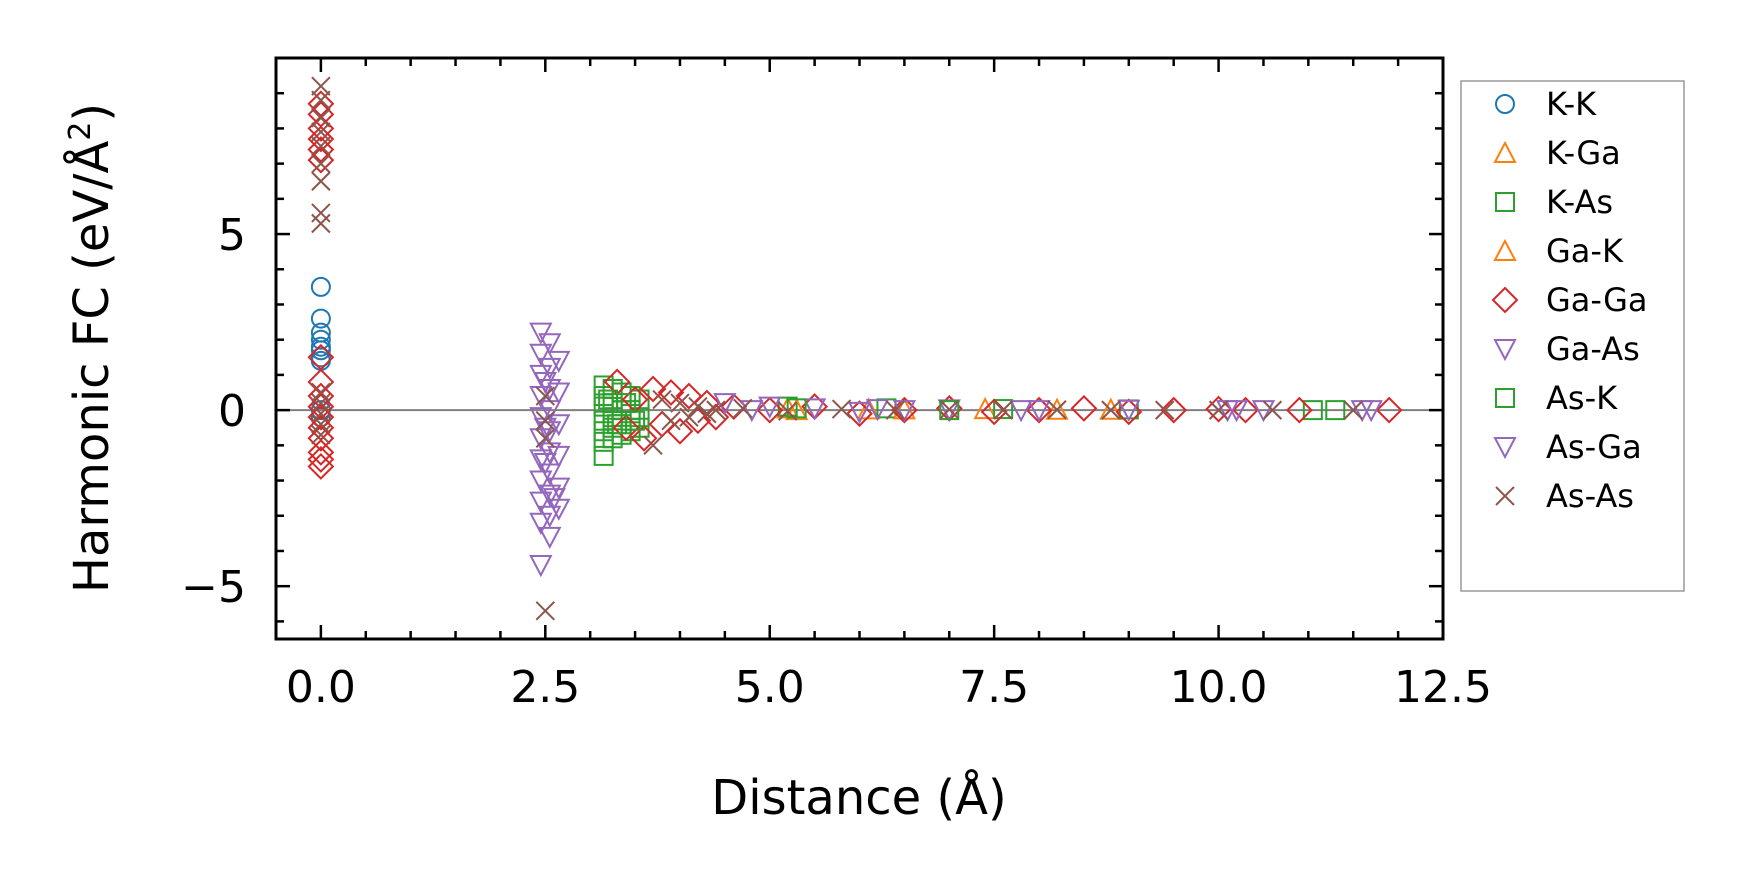 The height and width of the screenshot is (883, 1741). I want to click on legend-frame, so click(1572, 336).